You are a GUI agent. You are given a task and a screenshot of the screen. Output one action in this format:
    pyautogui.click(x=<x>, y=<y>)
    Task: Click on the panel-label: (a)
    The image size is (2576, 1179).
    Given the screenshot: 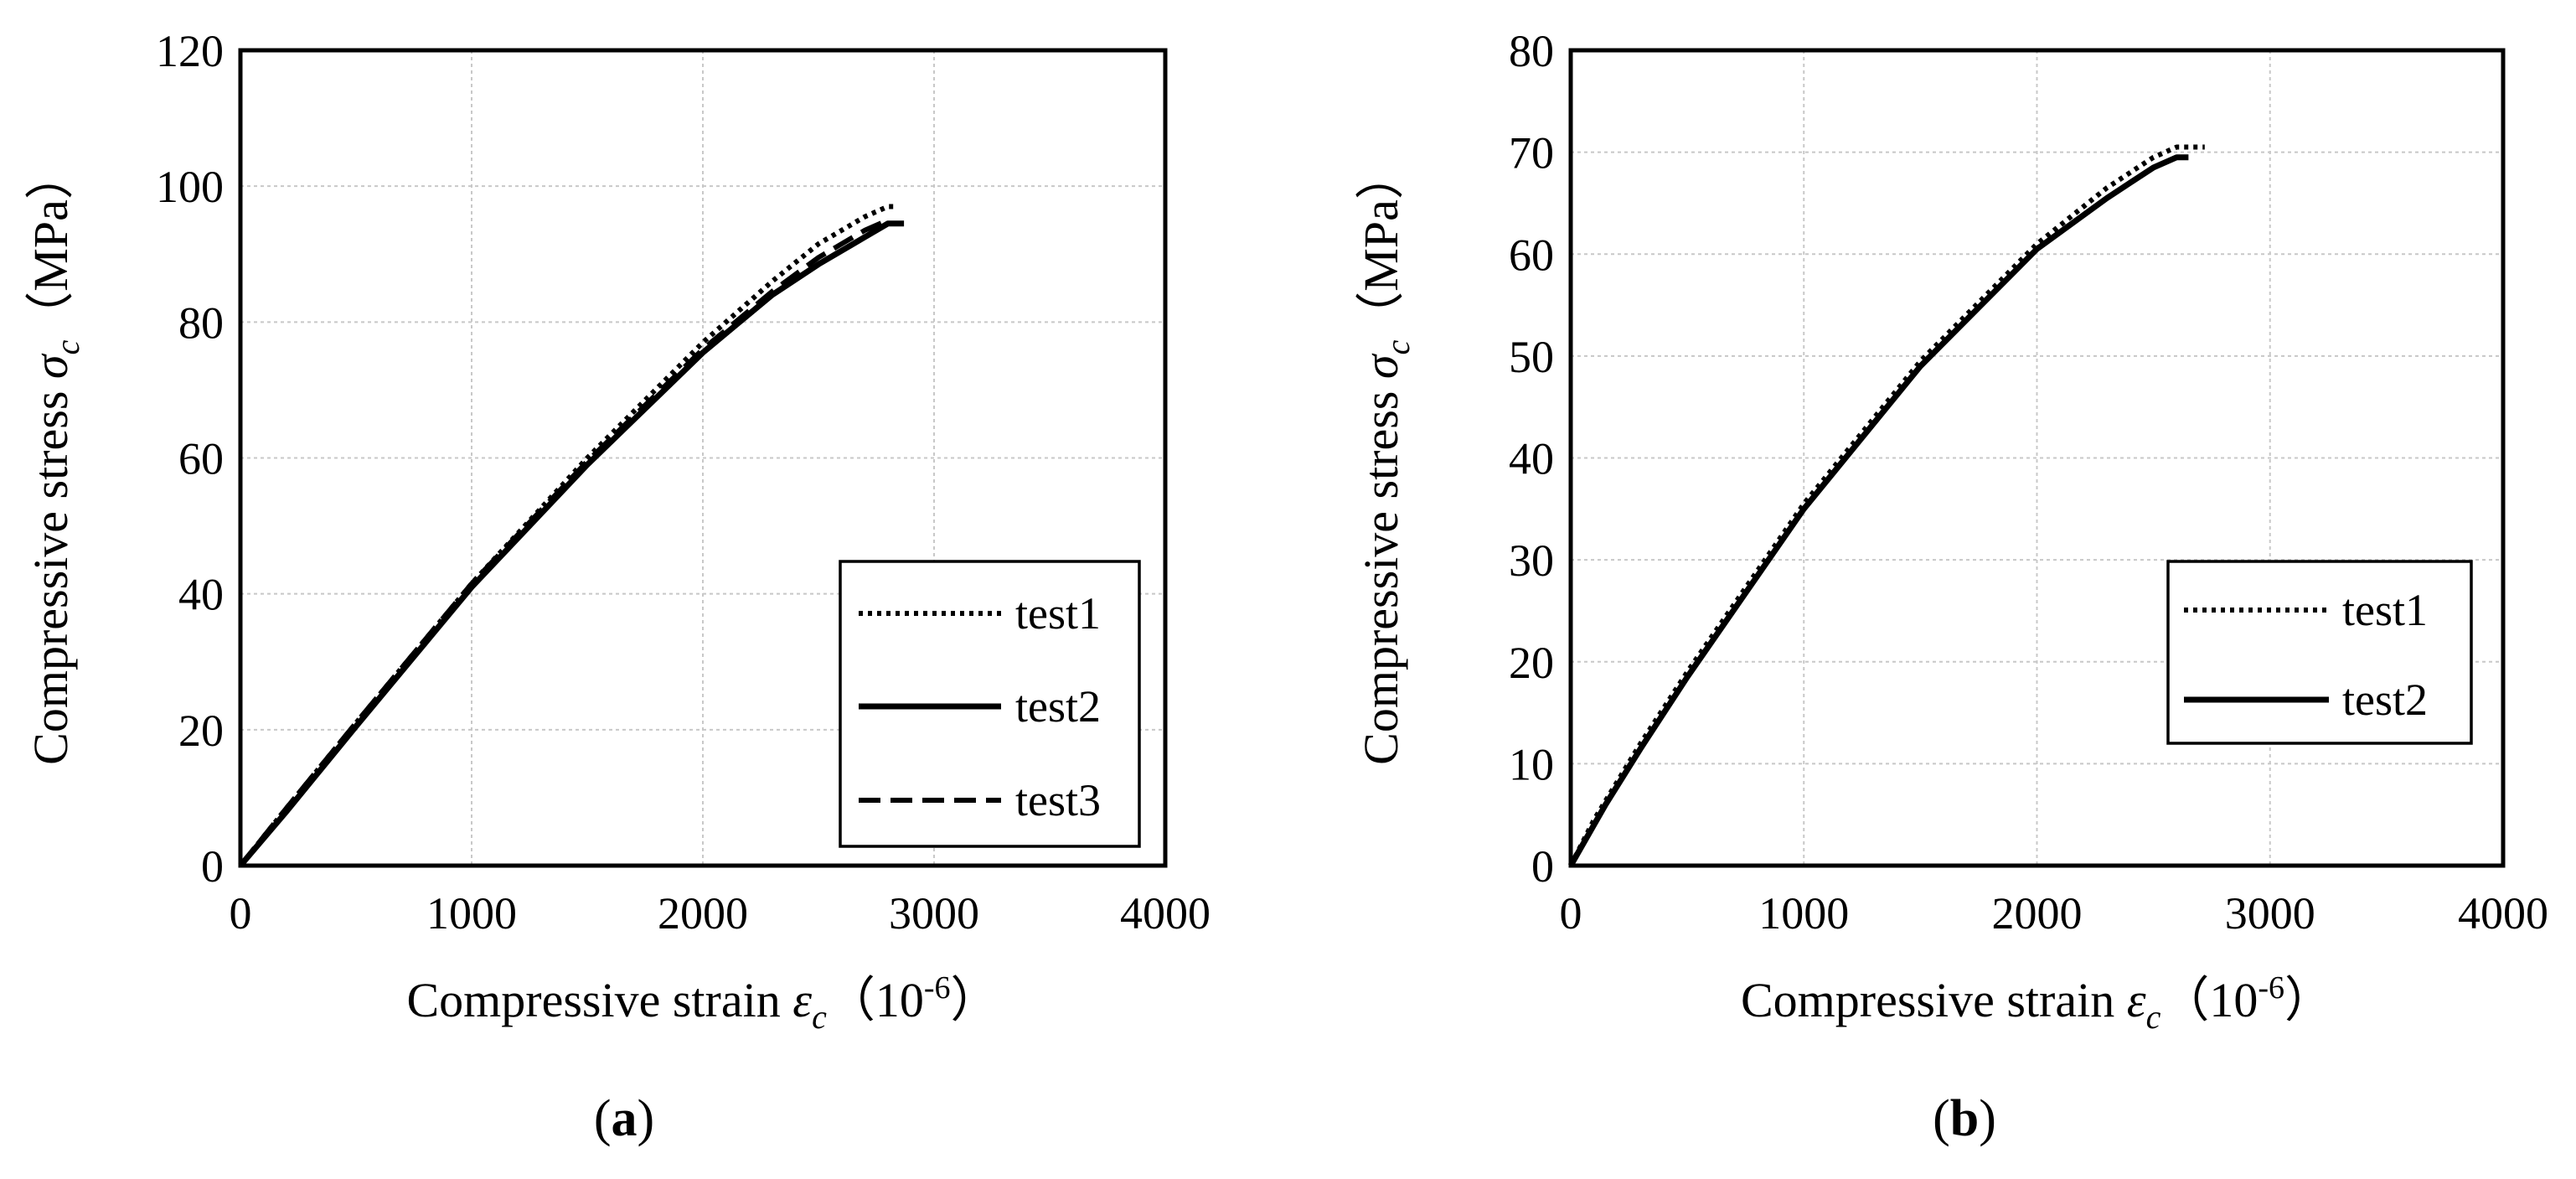 What is the action you would take?
    pyautogui.click(x=624, y=1118)
    